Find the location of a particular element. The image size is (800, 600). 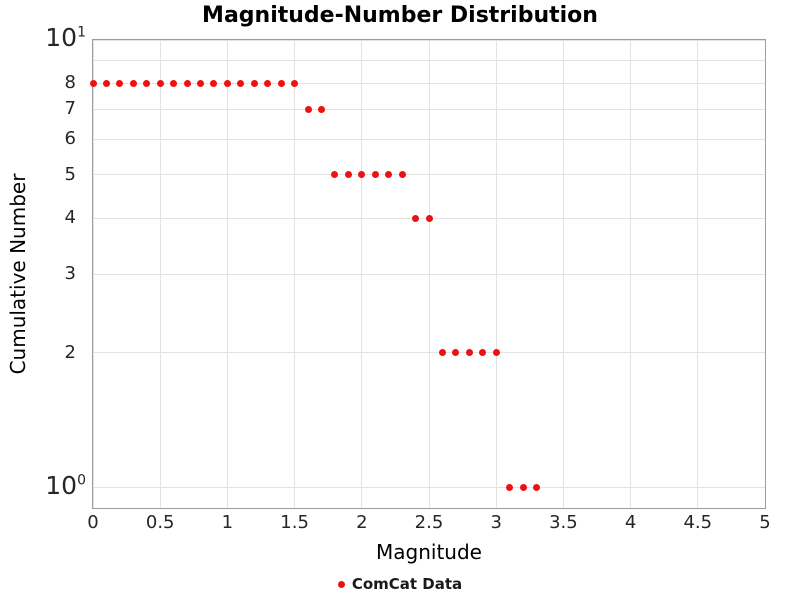

chart-title: Magnitude-Number Distribution is located at coordinates (400, 15).